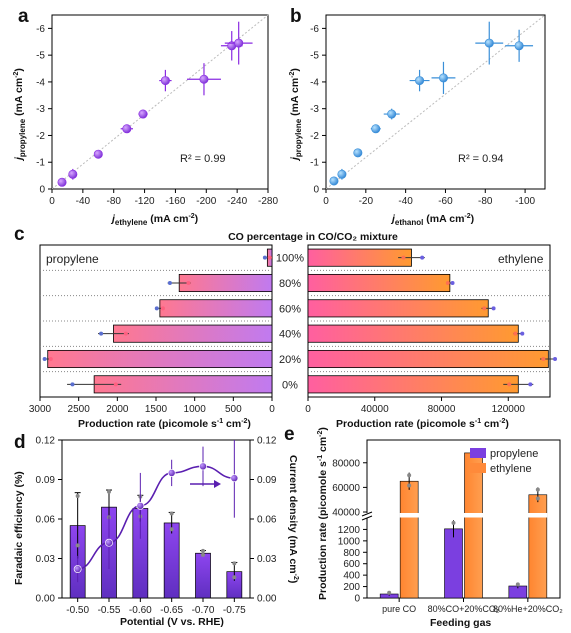  Describe the element at coordinates (117, 409) in the screenshot. I see `x-tick-label: 2000` at that location.